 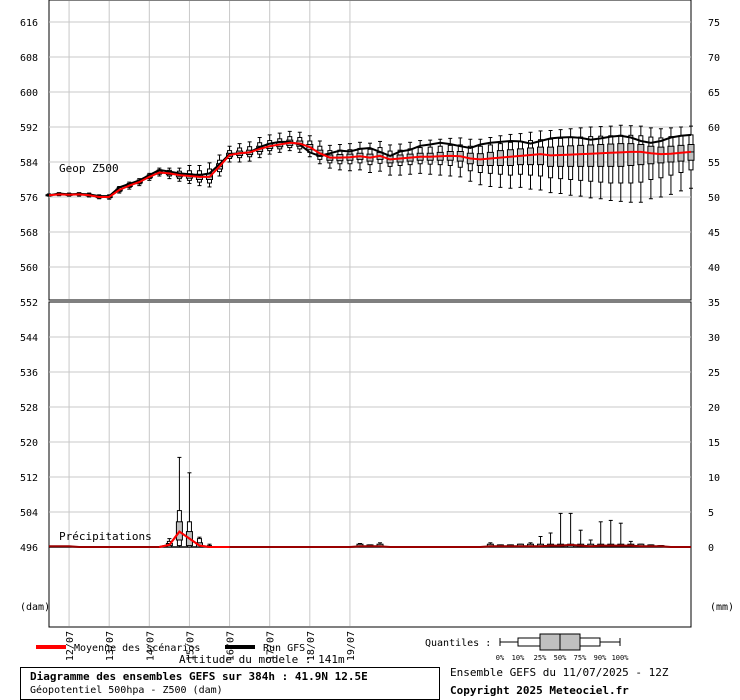 What do you see at coordinates (29, 443) in the screenshot?
I see `left-tick-label: 520` at bounding box center [29, 443].